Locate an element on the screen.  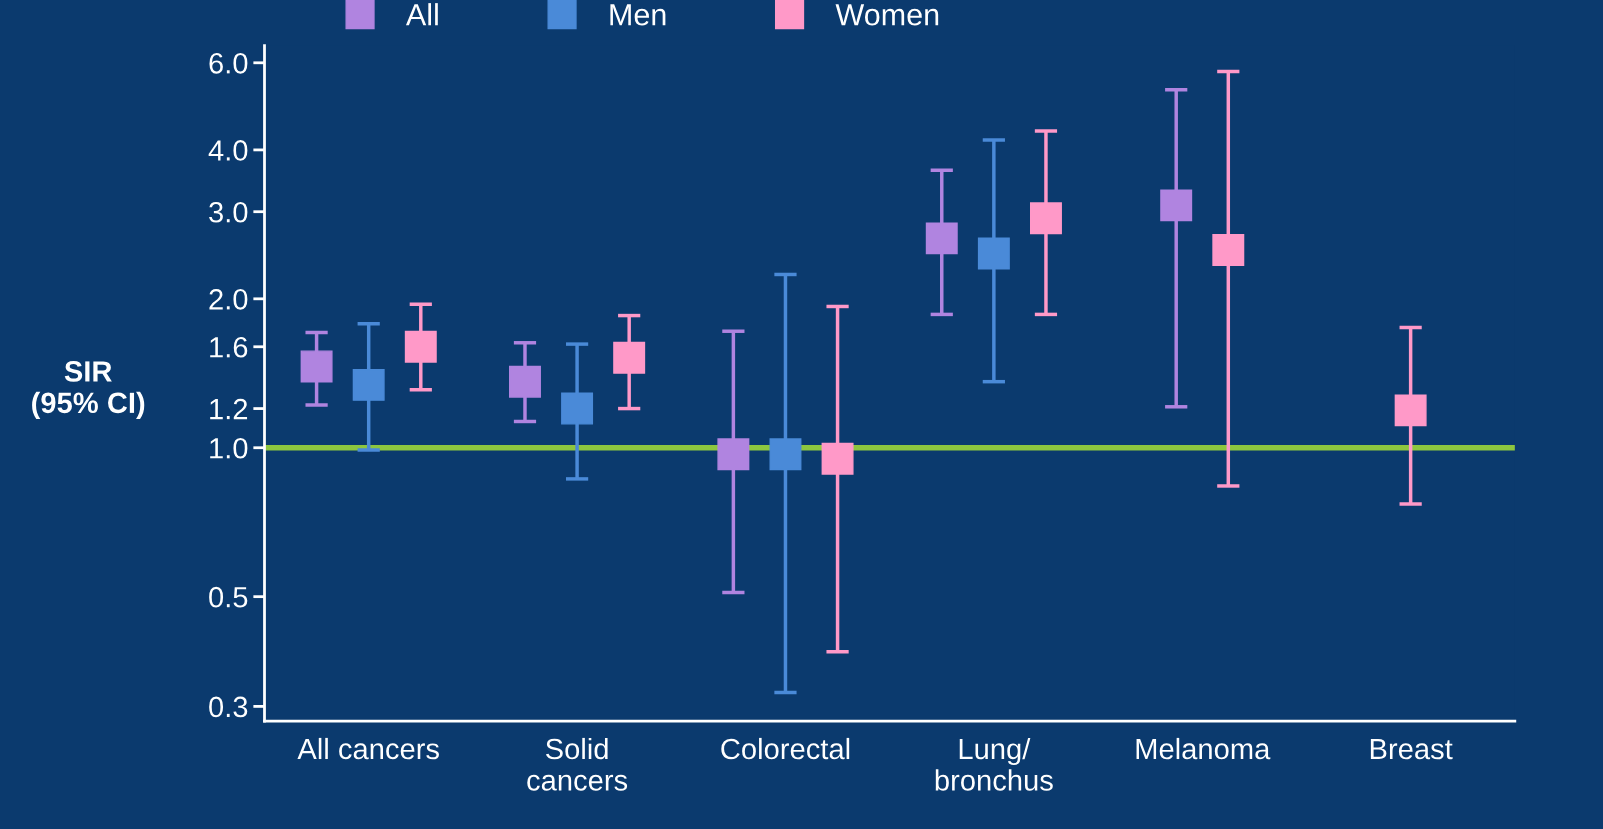
y-tick-label: 2.0 is located at coordinates (228, 299).